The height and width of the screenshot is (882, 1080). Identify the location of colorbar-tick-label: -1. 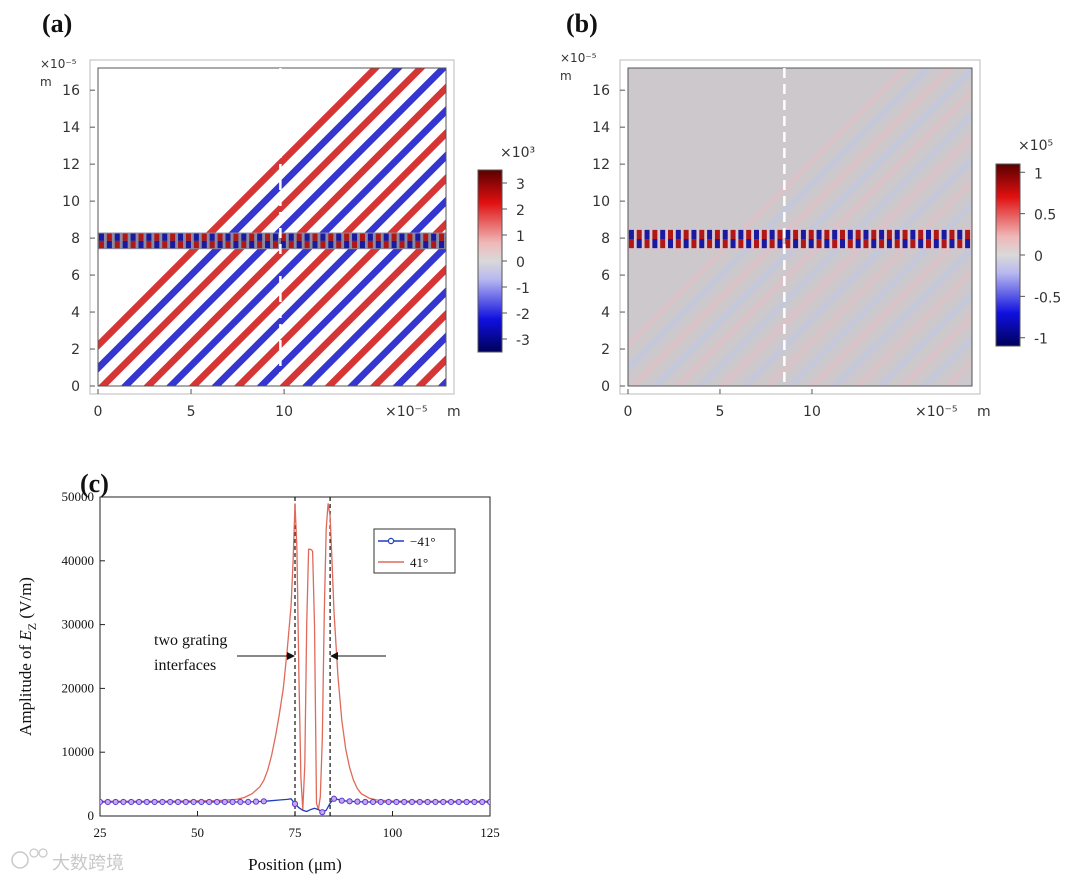
(1041, 340).